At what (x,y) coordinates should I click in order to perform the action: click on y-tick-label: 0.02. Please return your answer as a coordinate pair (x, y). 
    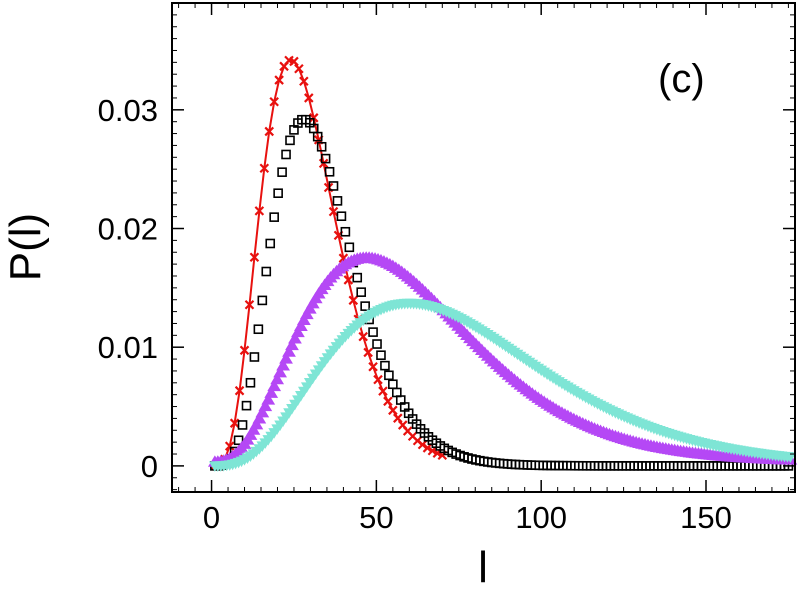
    Looking at the image, I should click on (128, 229).